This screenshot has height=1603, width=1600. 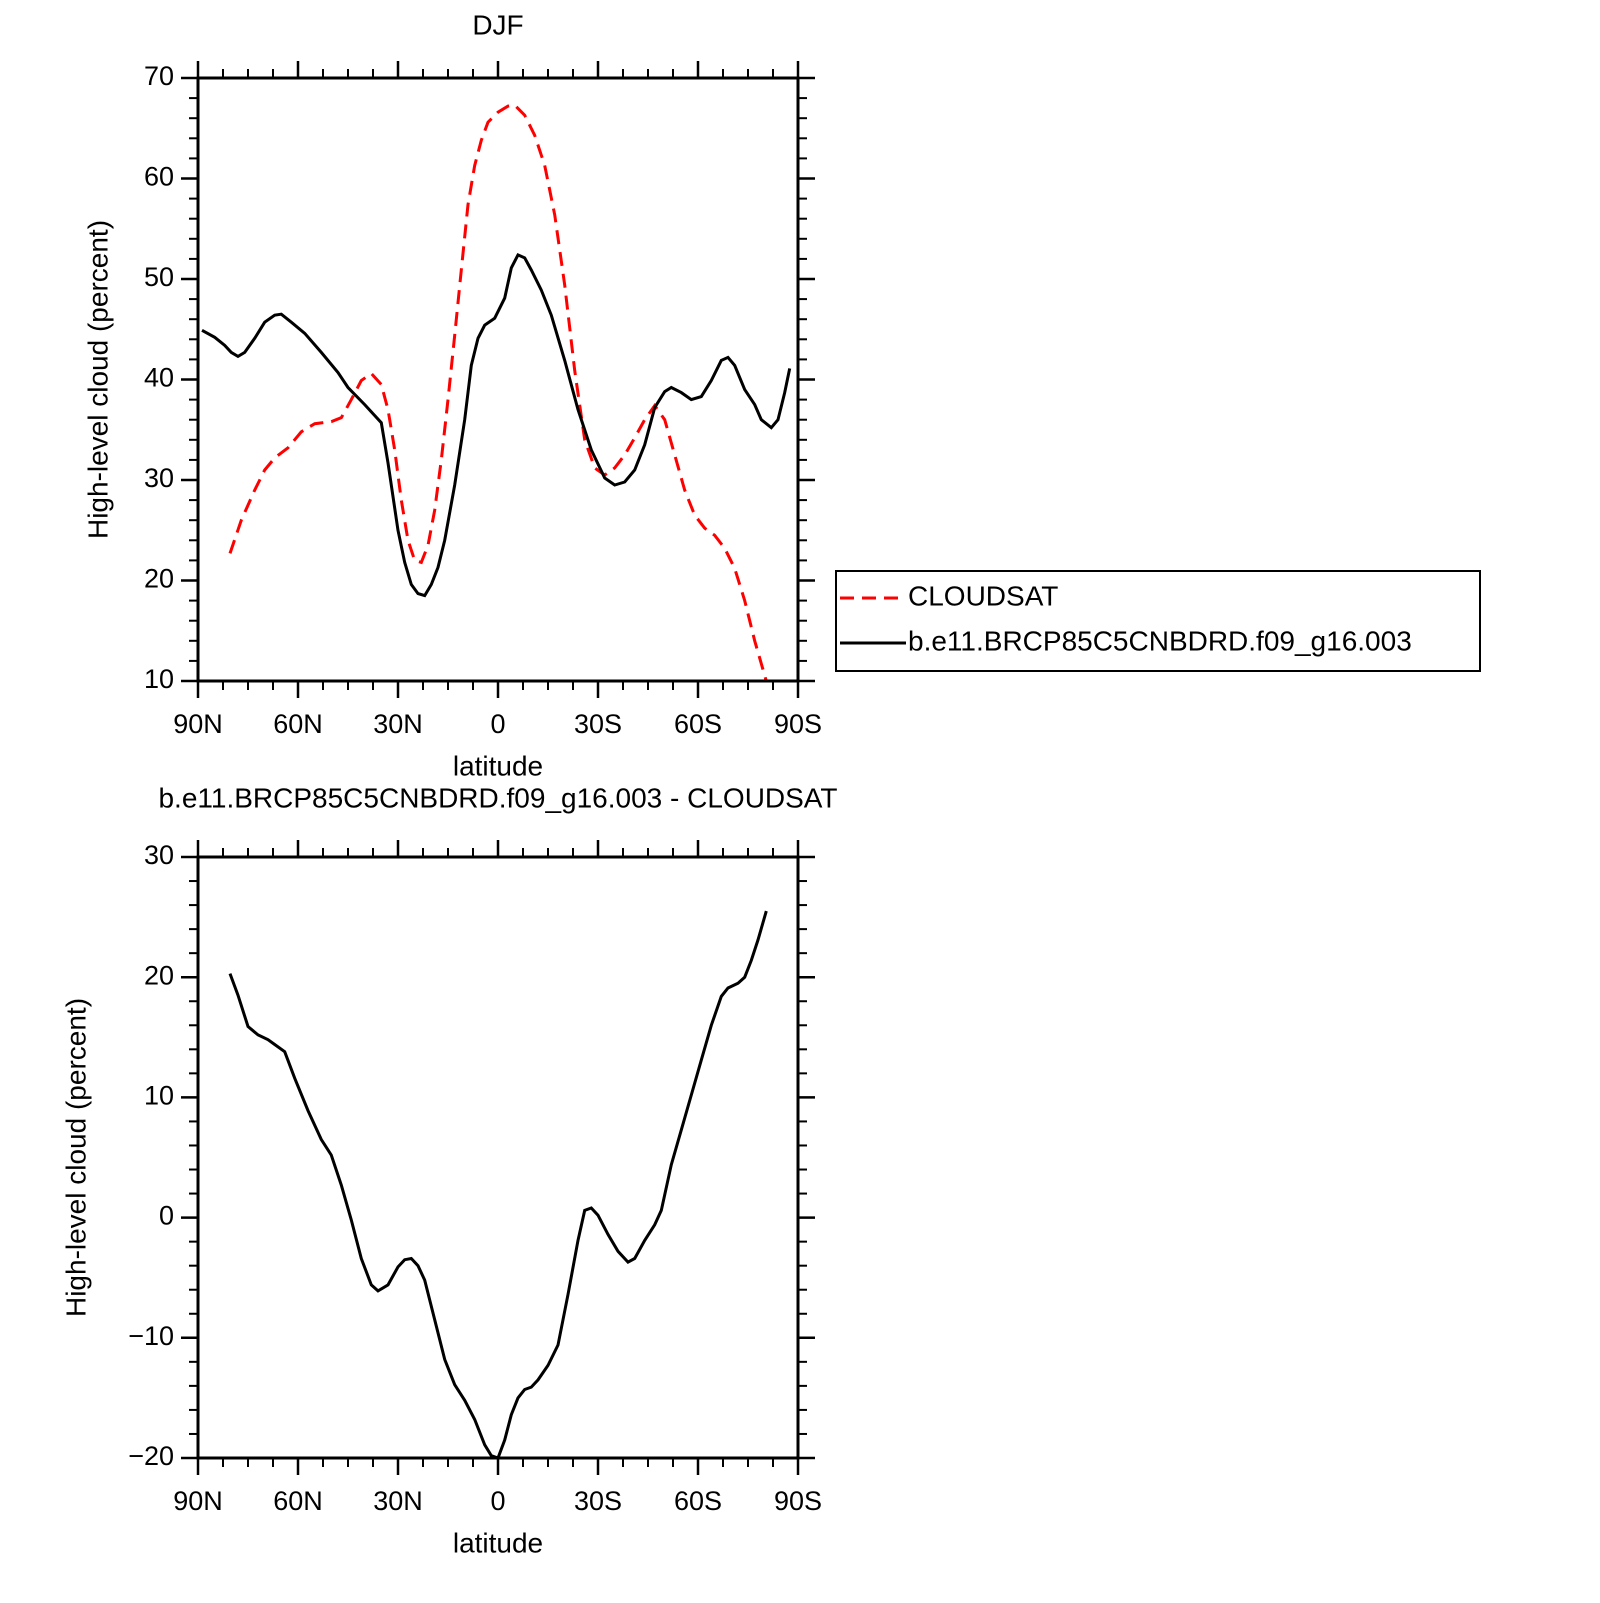 I want to click on legend-label: b.e11.BRCP85C5CNBDRD.f09_g16.003, so click(x=1160, y=640).